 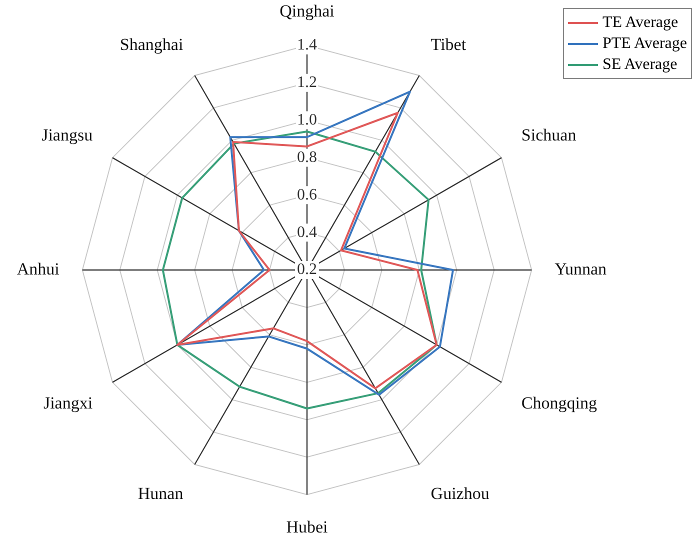 What do you see at coordinates (38, 268) in the screenshot?
I see `spoke-label: Anhui` at bounding box center [38, 268].